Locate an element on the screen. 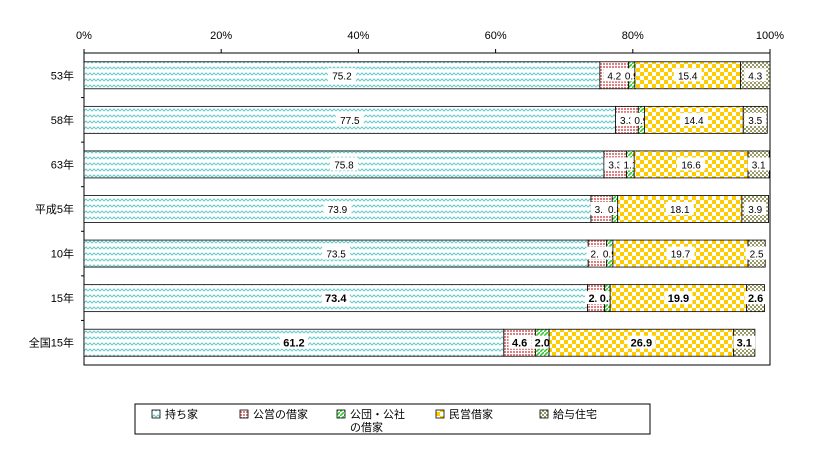 This screenshot has width=816, height=452. category-label: 平成5年 is located at coordinates (54, 209).